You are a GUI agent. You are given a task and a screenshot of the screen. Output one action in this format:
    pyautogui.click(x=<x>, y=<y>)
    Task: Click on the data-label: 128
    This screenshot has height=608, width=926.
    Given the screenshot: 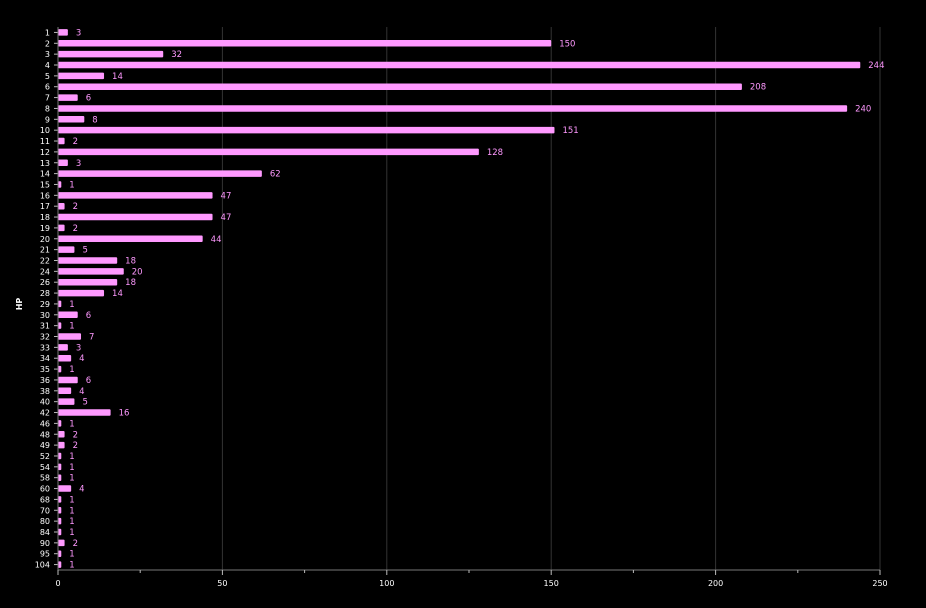 What is the action you would take?
    pyautogui.click(x=495, y=153)
    